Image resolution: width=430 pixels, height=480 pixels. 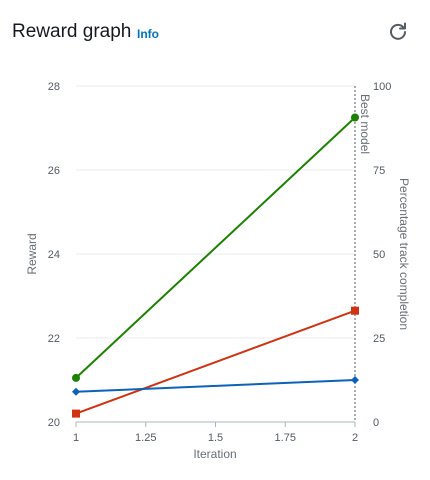 What do you see at coordinates (214, 454) in the screenshot?
I see `x-axis-label: Iteration` at bounding box center [214, 454].